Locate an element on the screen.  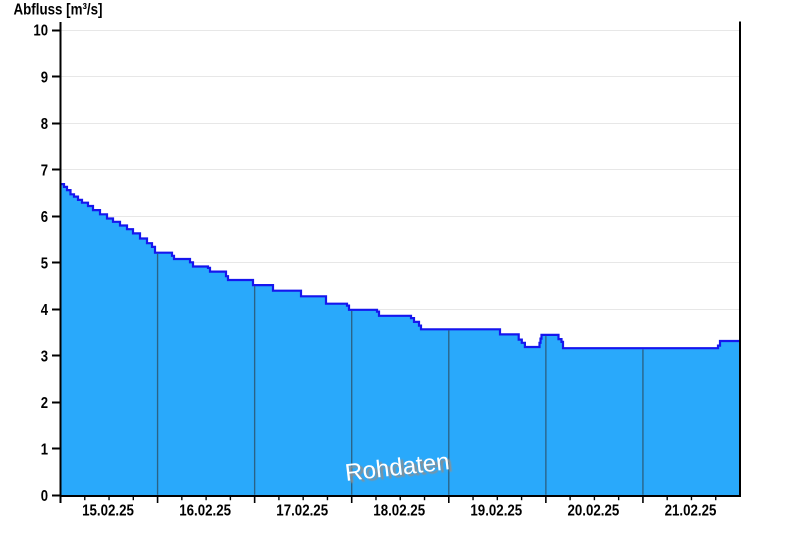
svg-text: 3 is located at coordinates (44, 357).